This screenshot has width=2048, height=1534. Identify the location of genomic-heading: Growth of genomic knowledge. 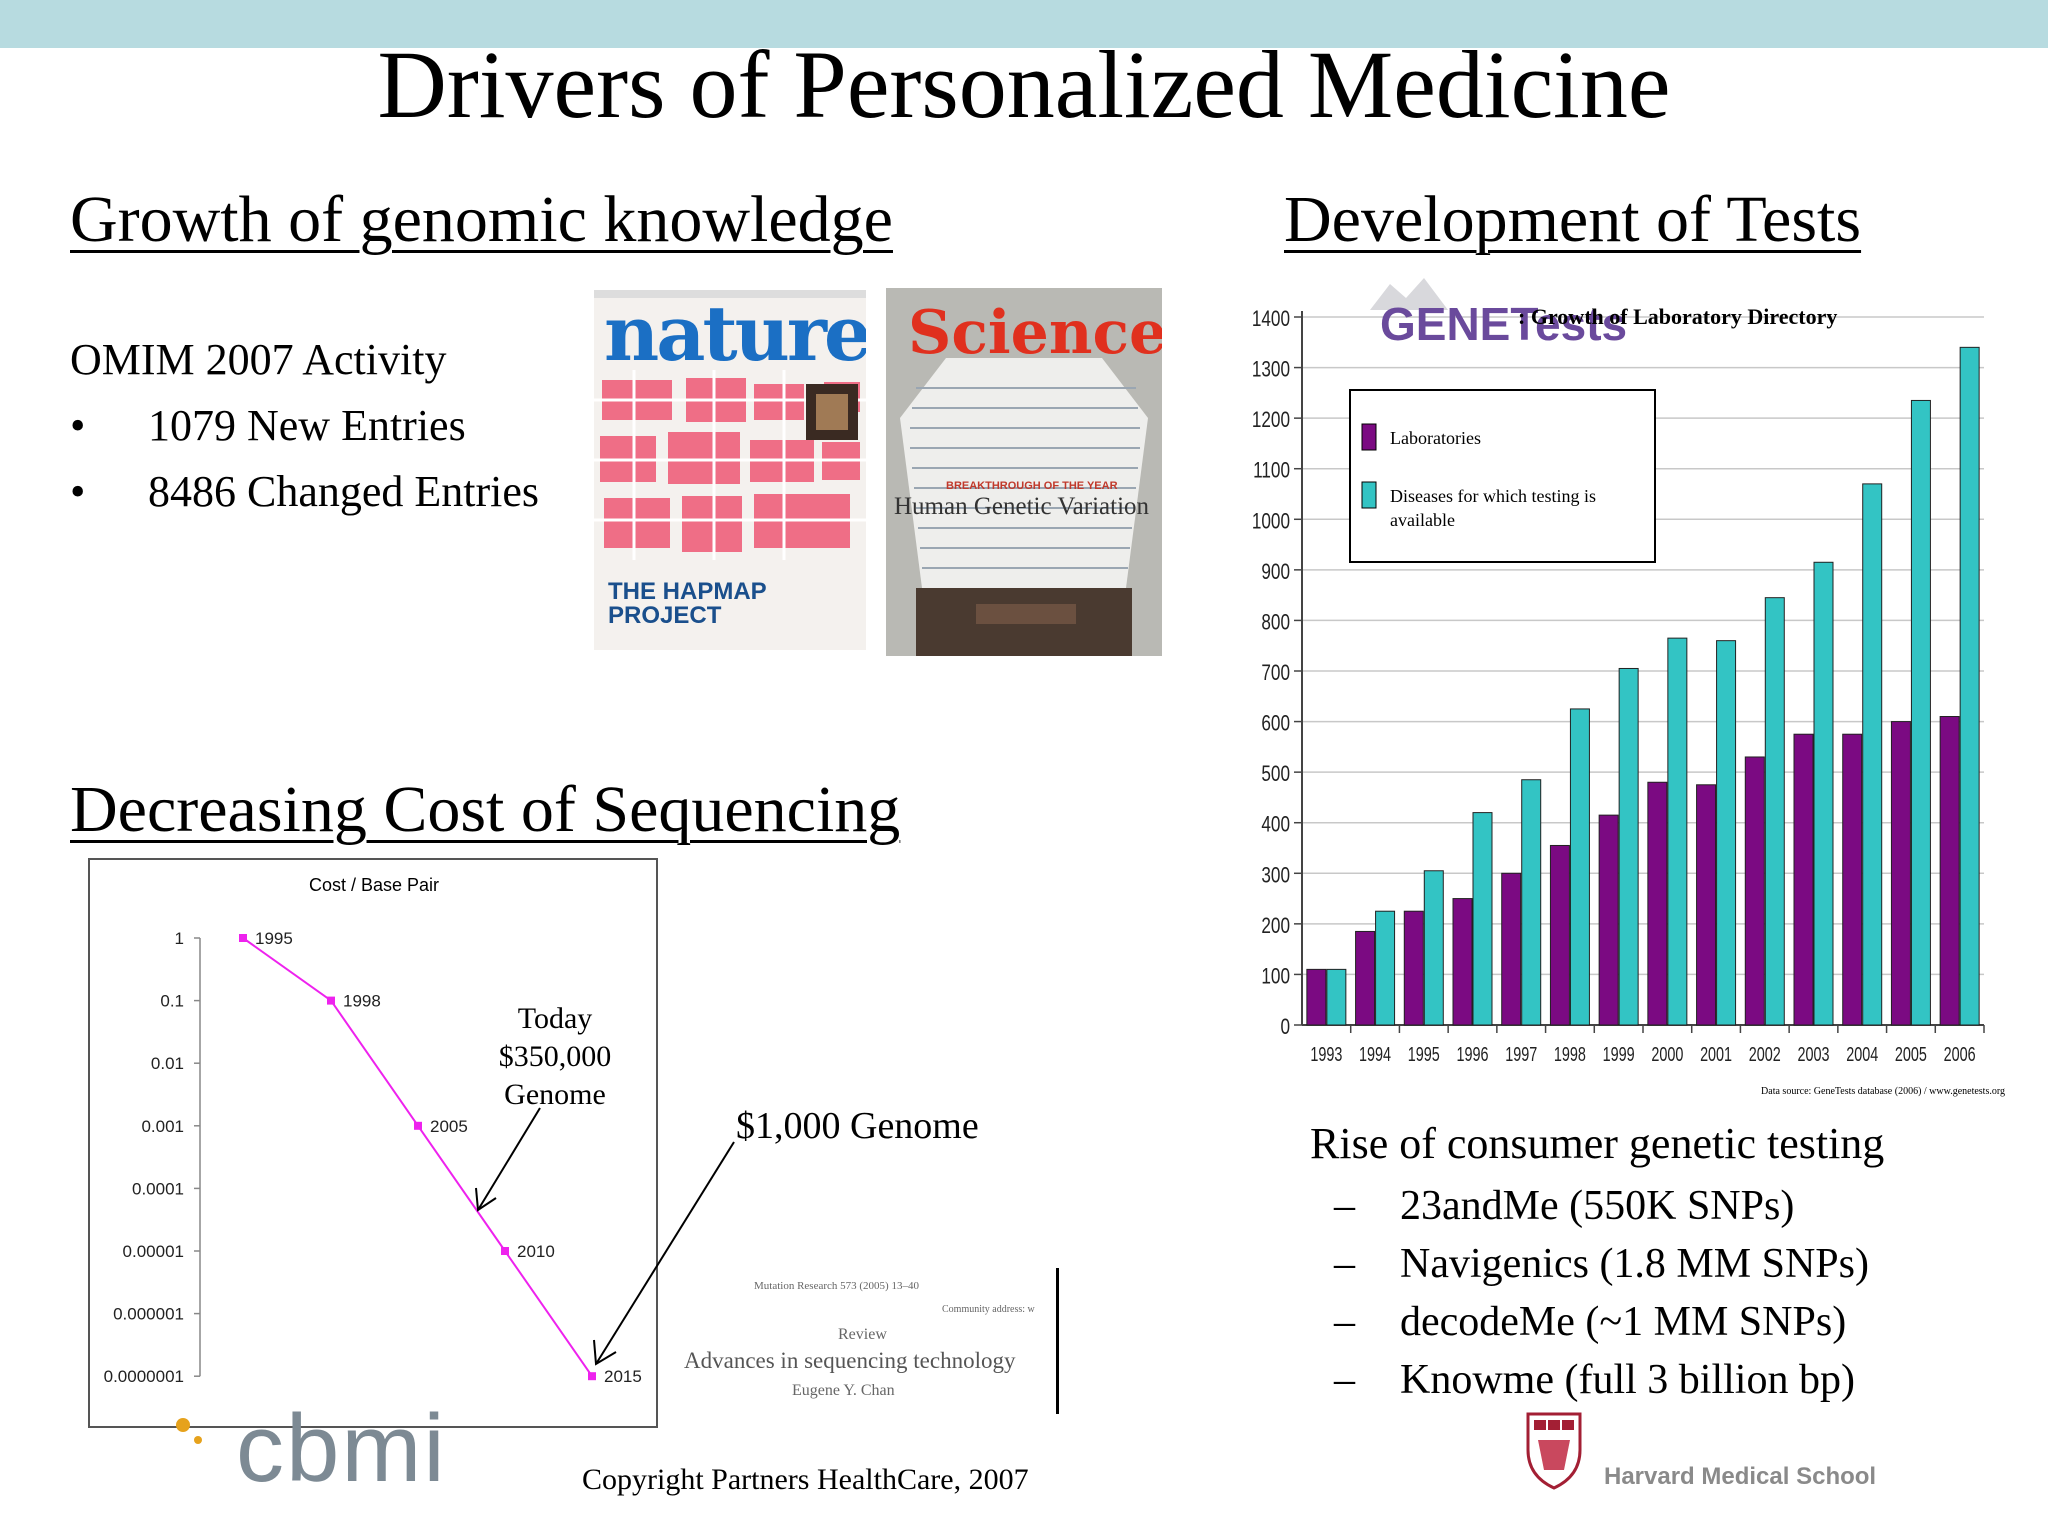
(481, 219).